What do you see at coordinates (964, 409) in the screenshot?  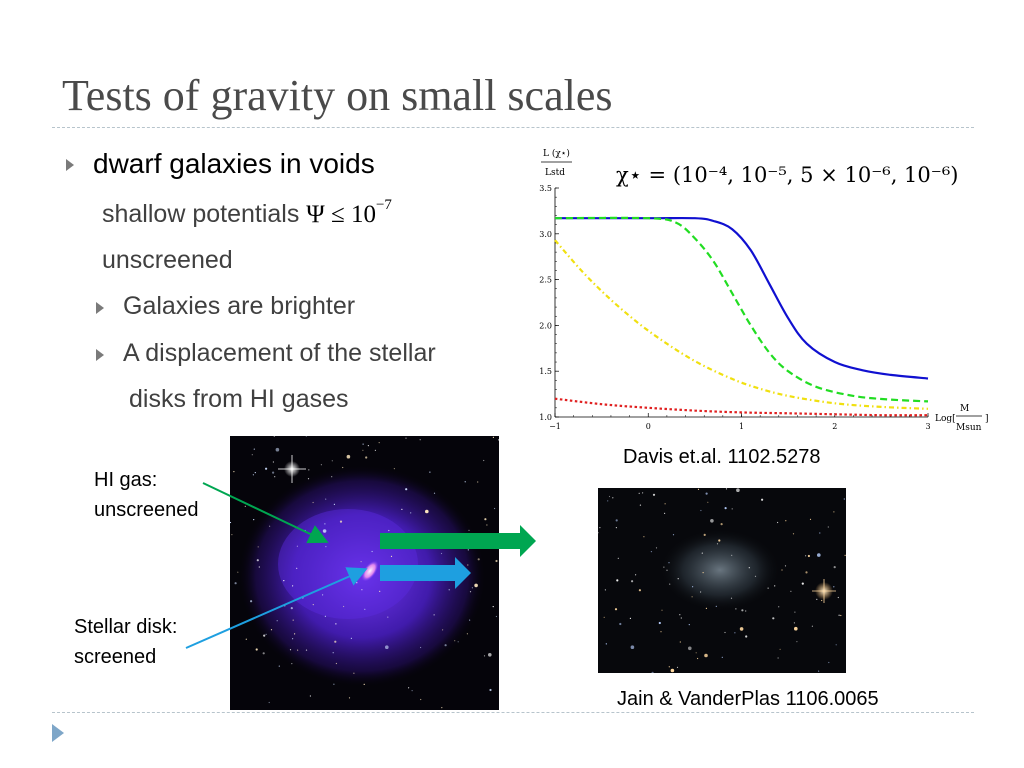 I see `chart-xlabel-num: M` at bounding box center [964, 409].